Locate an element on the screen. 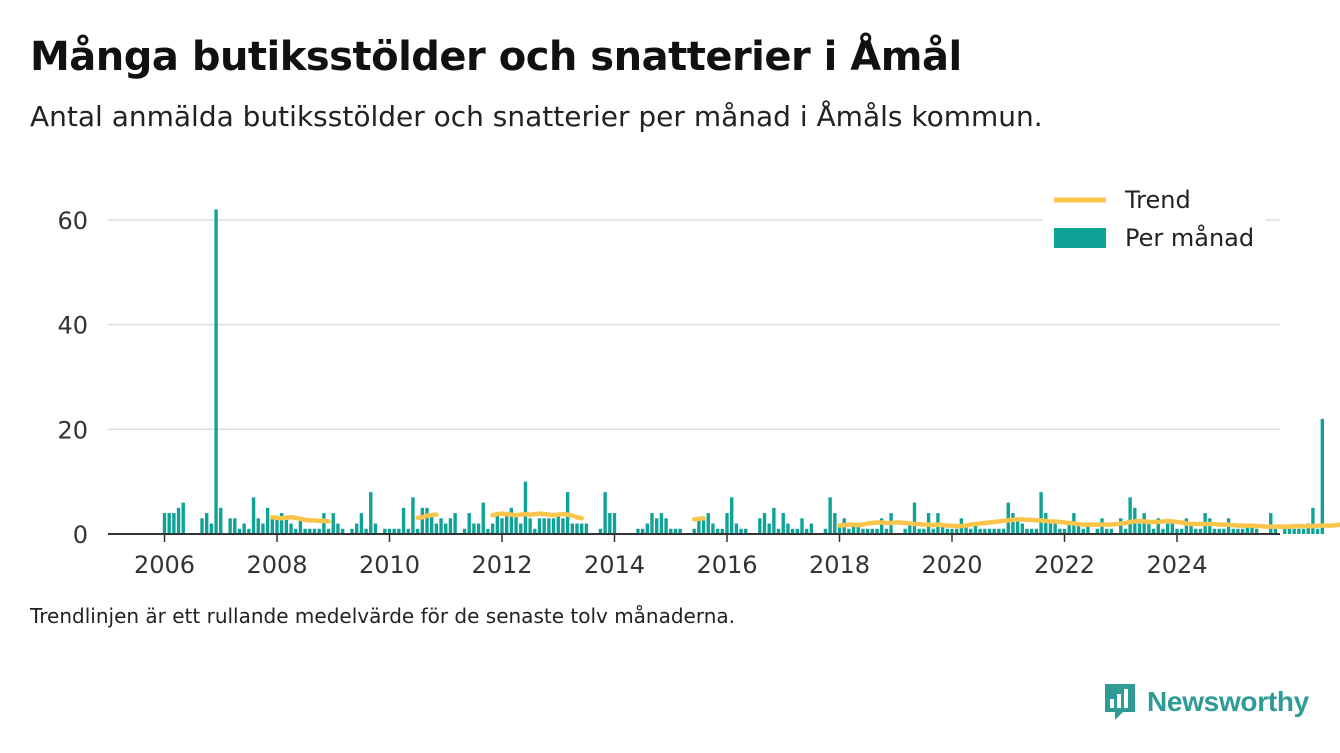 This screenshot has width=1340, height=753. y-tick-label: 0 is located at coordinates (80, 535).